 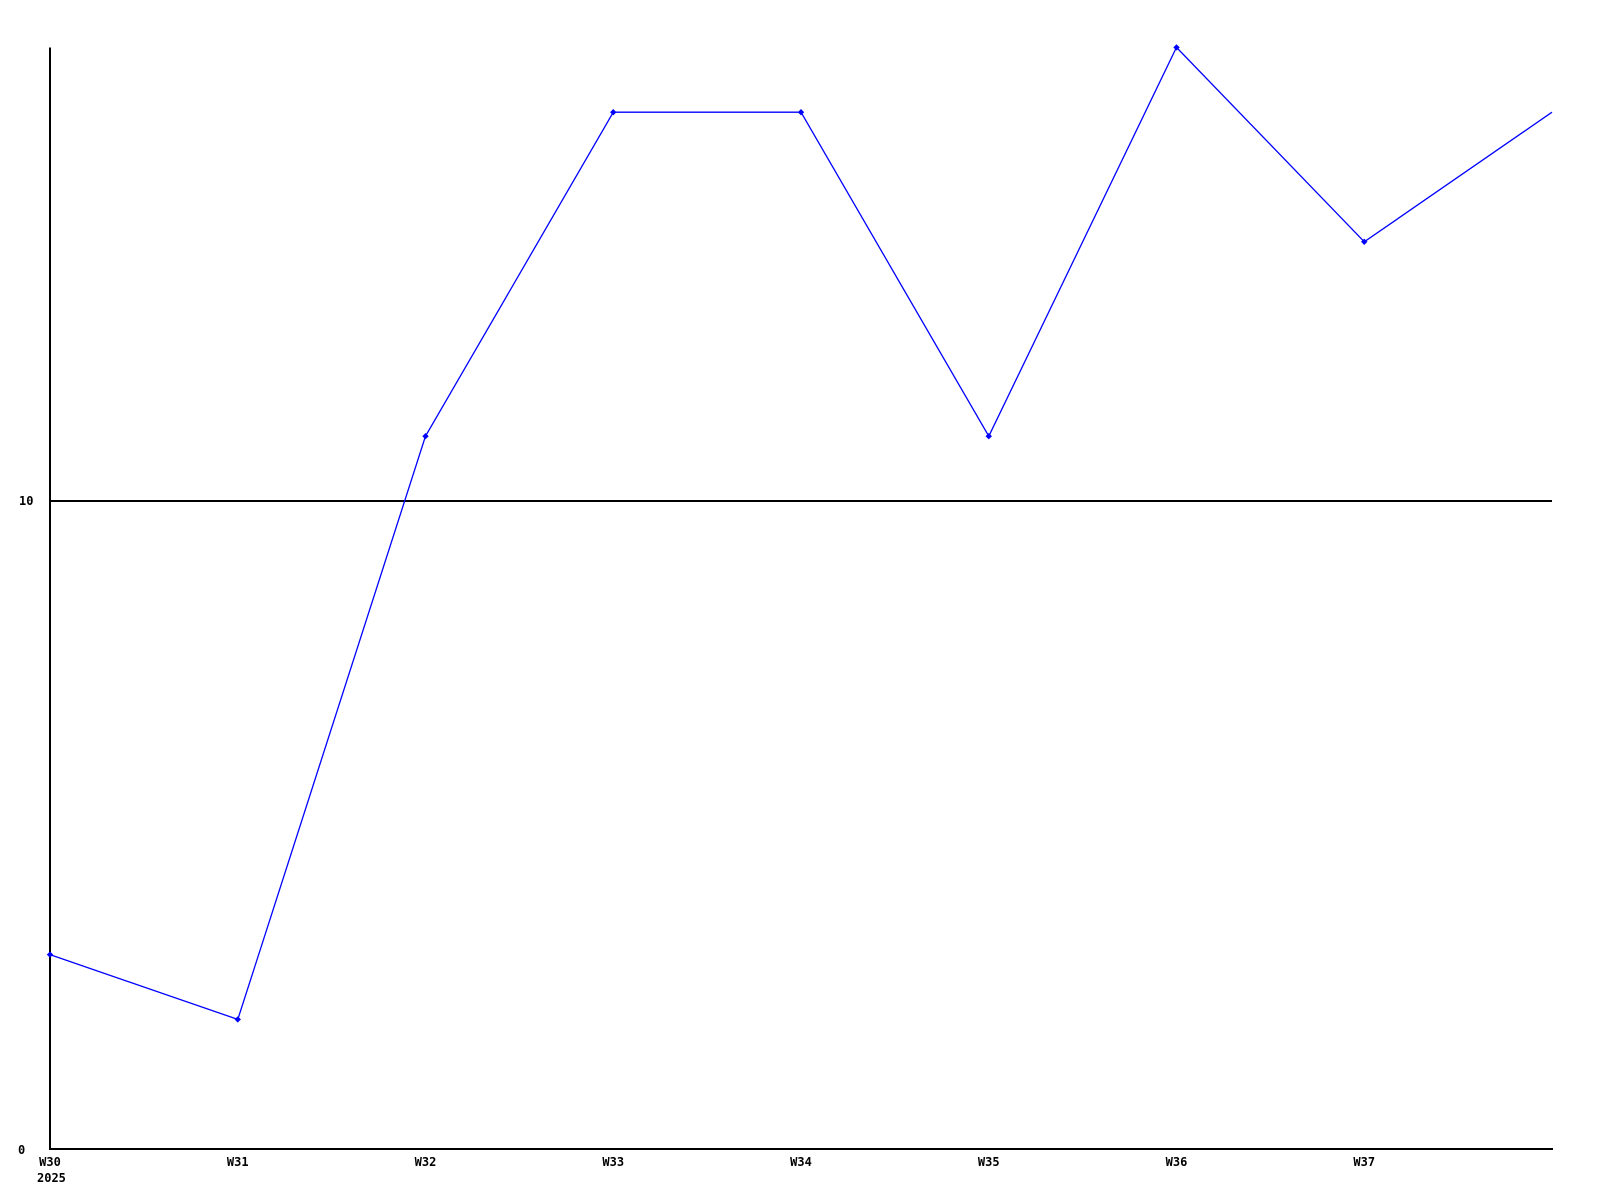 I want to click on data-point-marker-w30, so click(x=50, y=954).